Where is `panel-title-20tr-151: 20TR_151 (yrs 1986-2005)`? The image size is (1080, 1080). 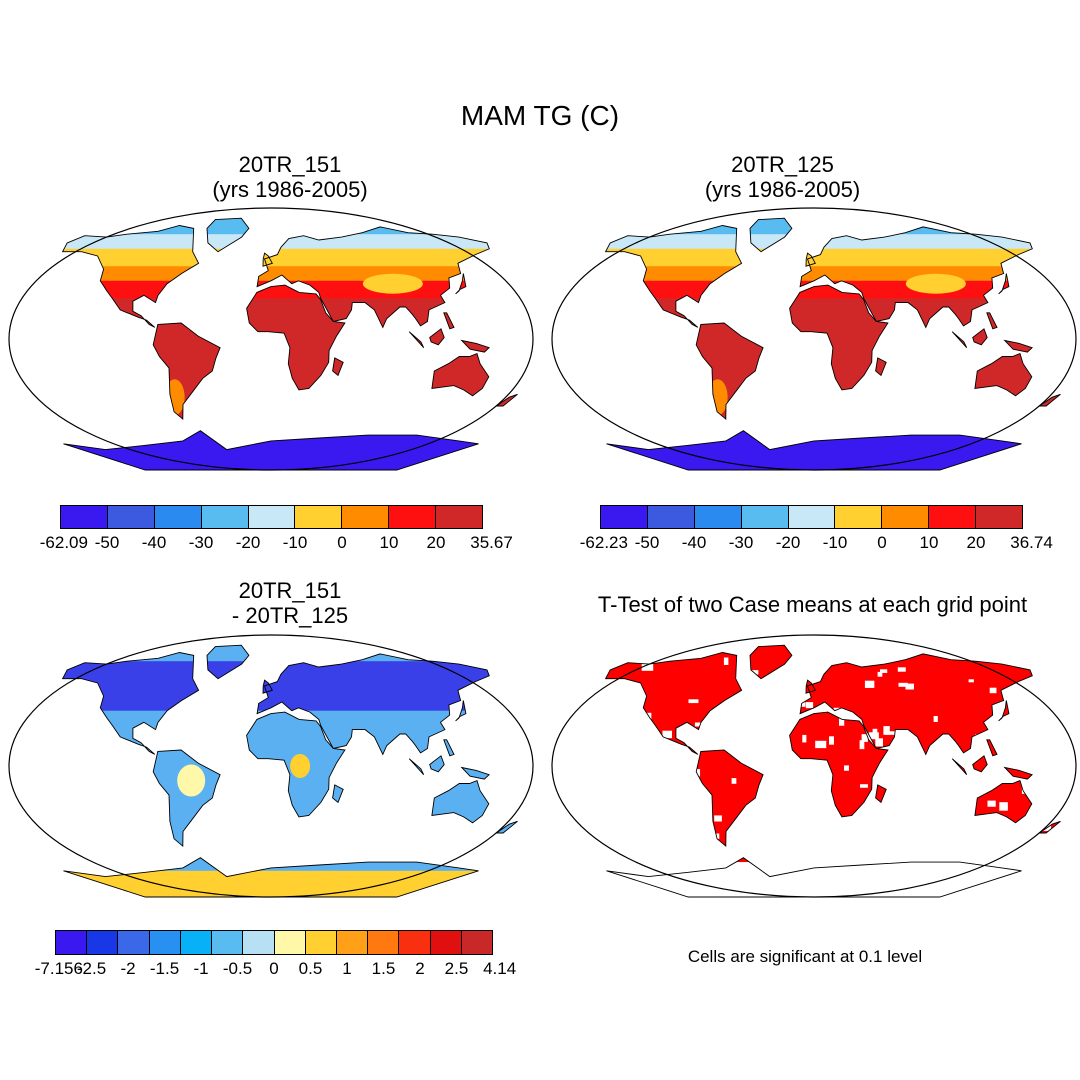
panel-title-20tr-151: 20TR_151 (yrs 1986-2005) is located at coordinates (290, 177).